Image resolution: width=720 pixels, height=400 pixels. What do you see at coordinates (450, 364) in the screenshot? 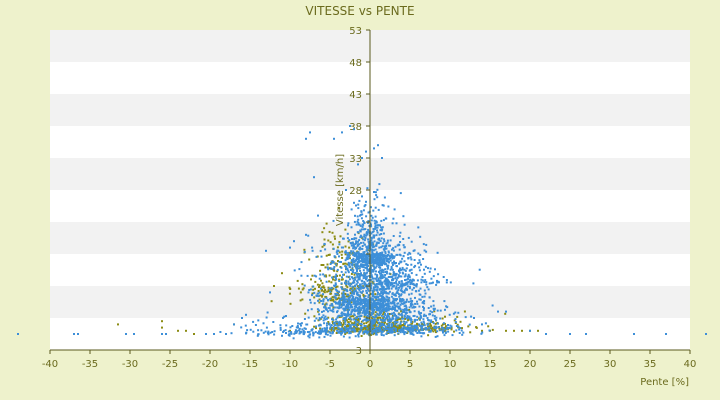
I see `x-tick-label: 10` at bounding box center [450, 364].